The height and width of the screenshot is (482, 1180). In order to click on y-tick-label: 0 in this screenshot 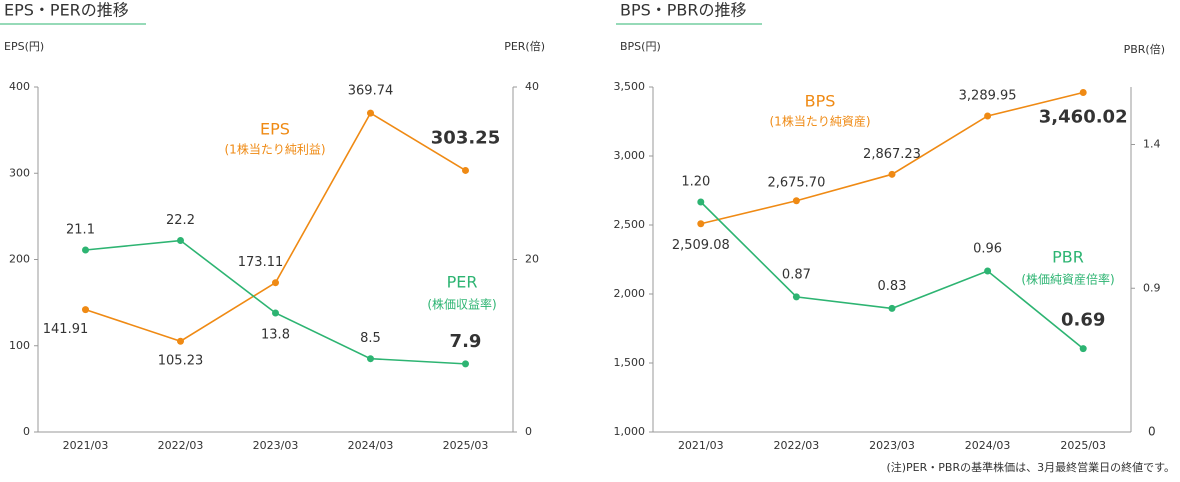, I will do `click(26, 431)`.